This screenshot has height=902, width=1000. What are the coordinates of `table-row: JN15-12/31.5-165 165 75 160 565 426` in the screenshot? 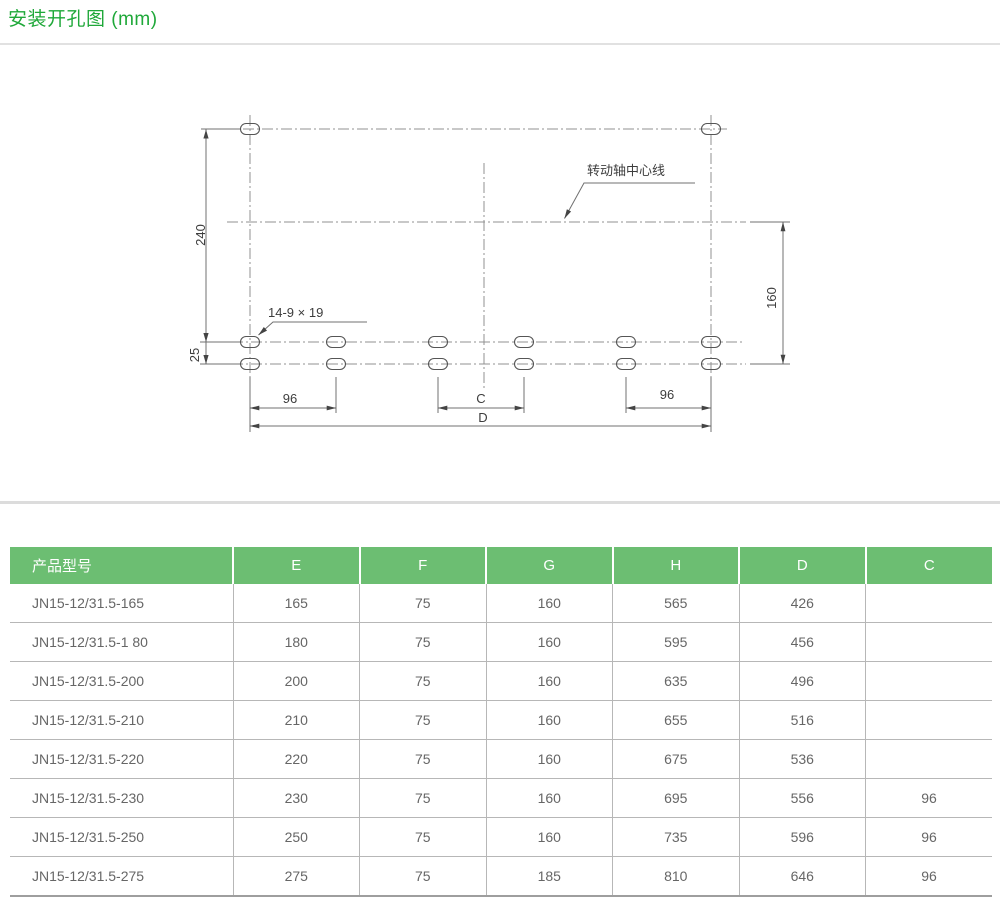 It's located at (501, 603).